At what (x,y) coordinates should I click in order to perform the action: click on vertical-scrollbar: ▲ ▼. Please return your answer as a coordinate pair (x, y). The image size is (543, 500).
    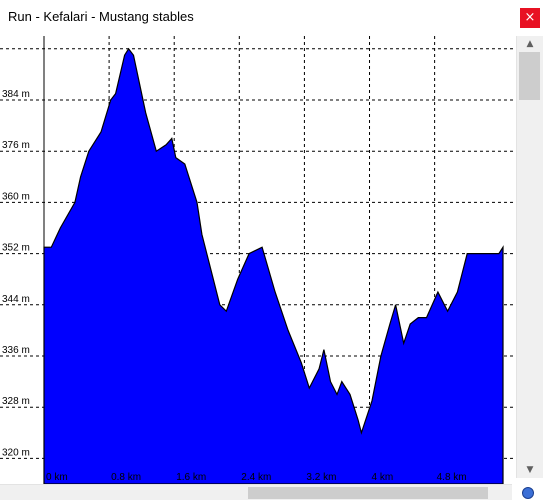
    Looking at the image, I should click on (529, 257).